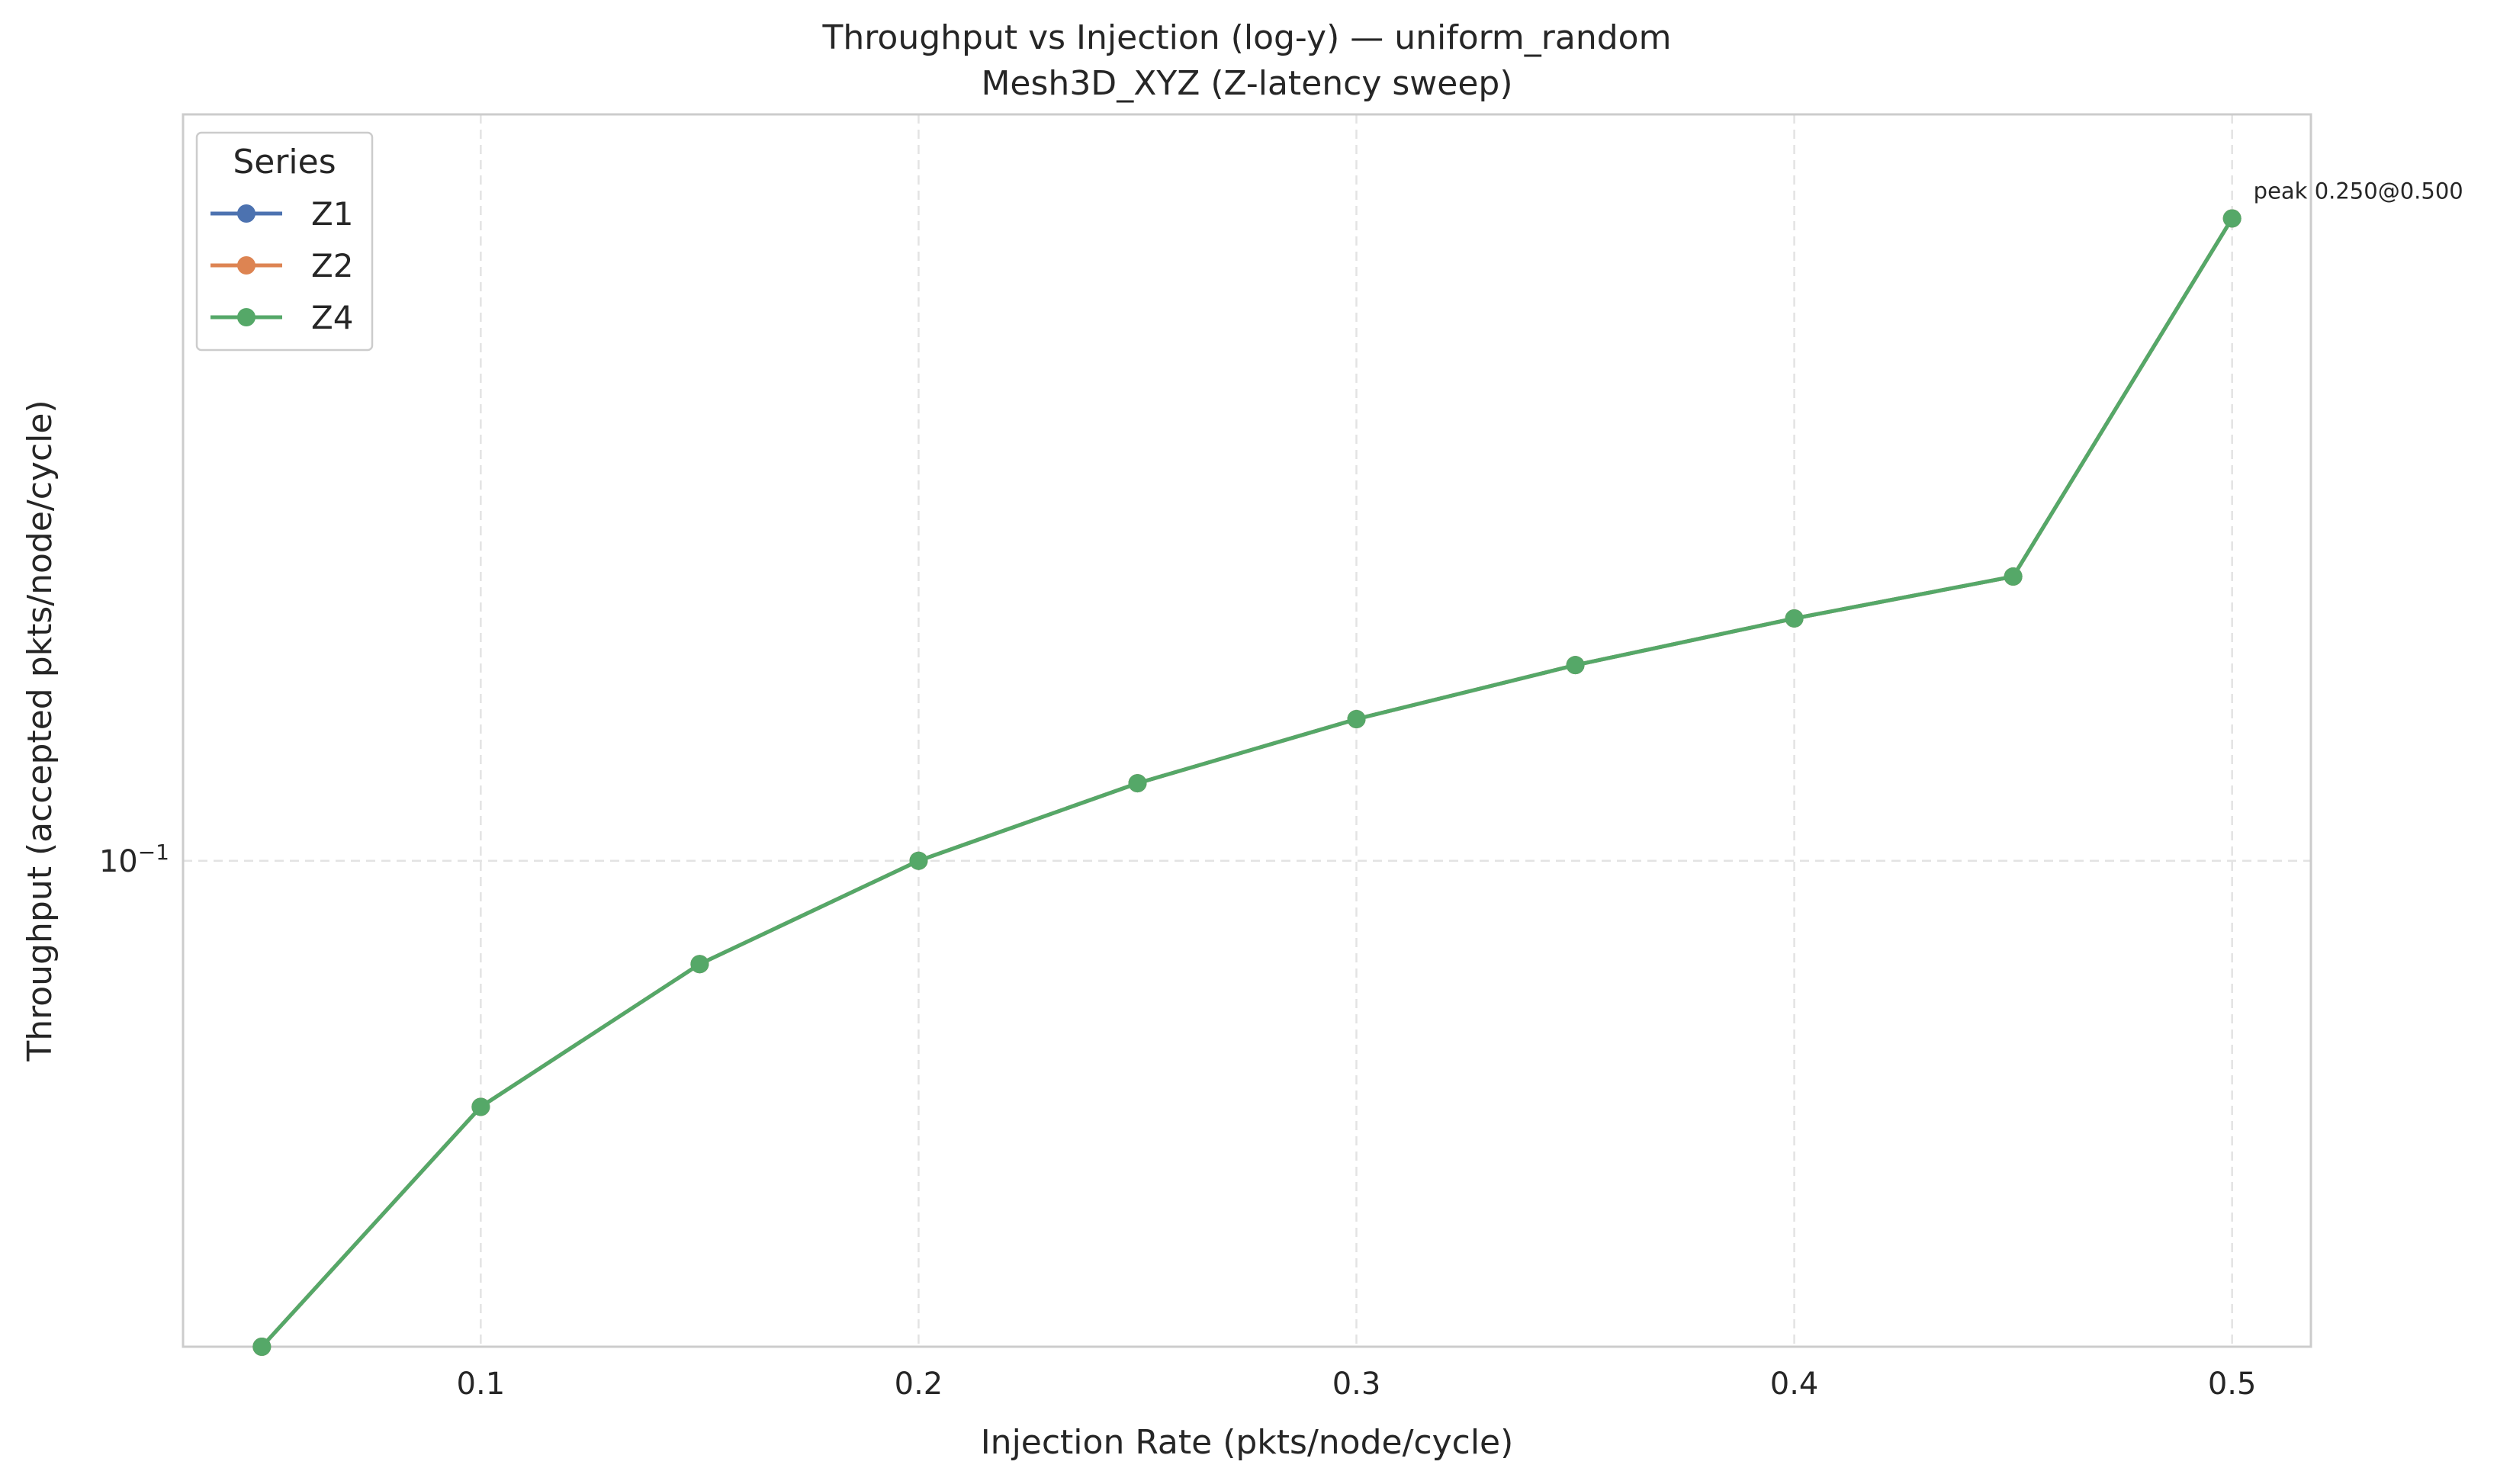  I want to click on chart-subtitle: Mesh3D_XYZ (Z-latency sweep), so click(1246, 83).